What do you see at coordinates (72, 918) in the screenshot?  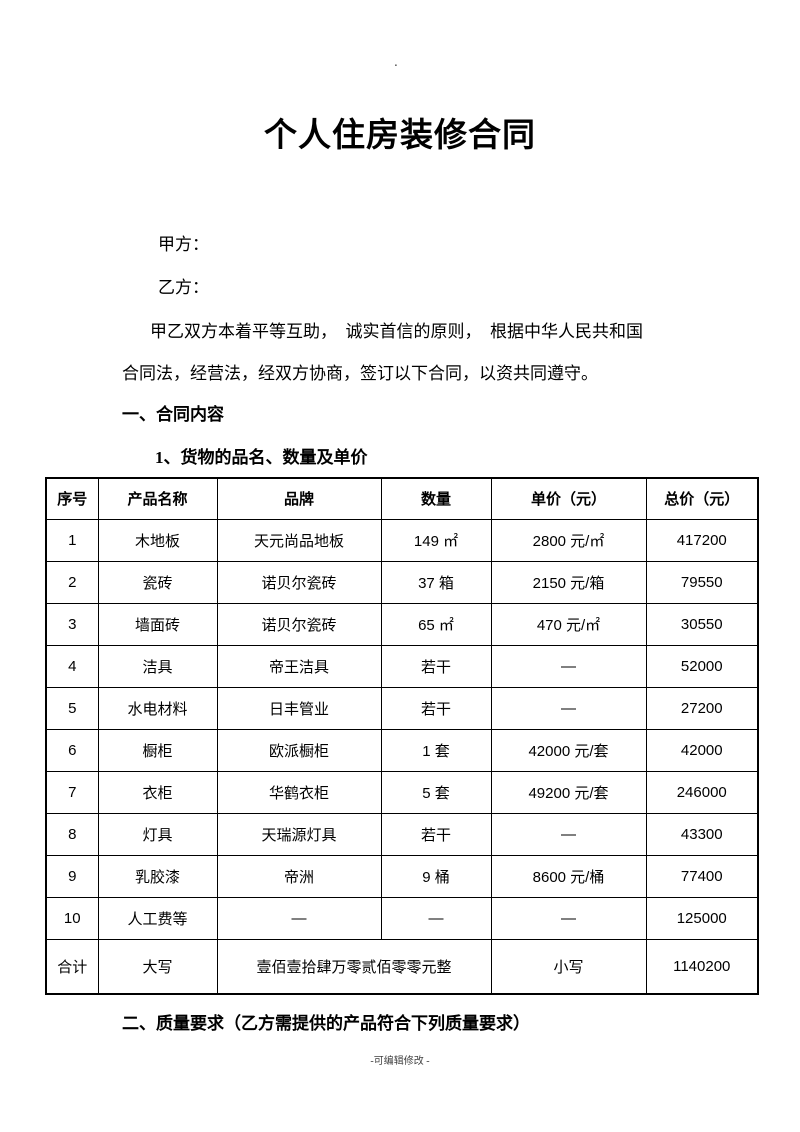 I see `table-cell: 10` at bounding box center [72, 918].